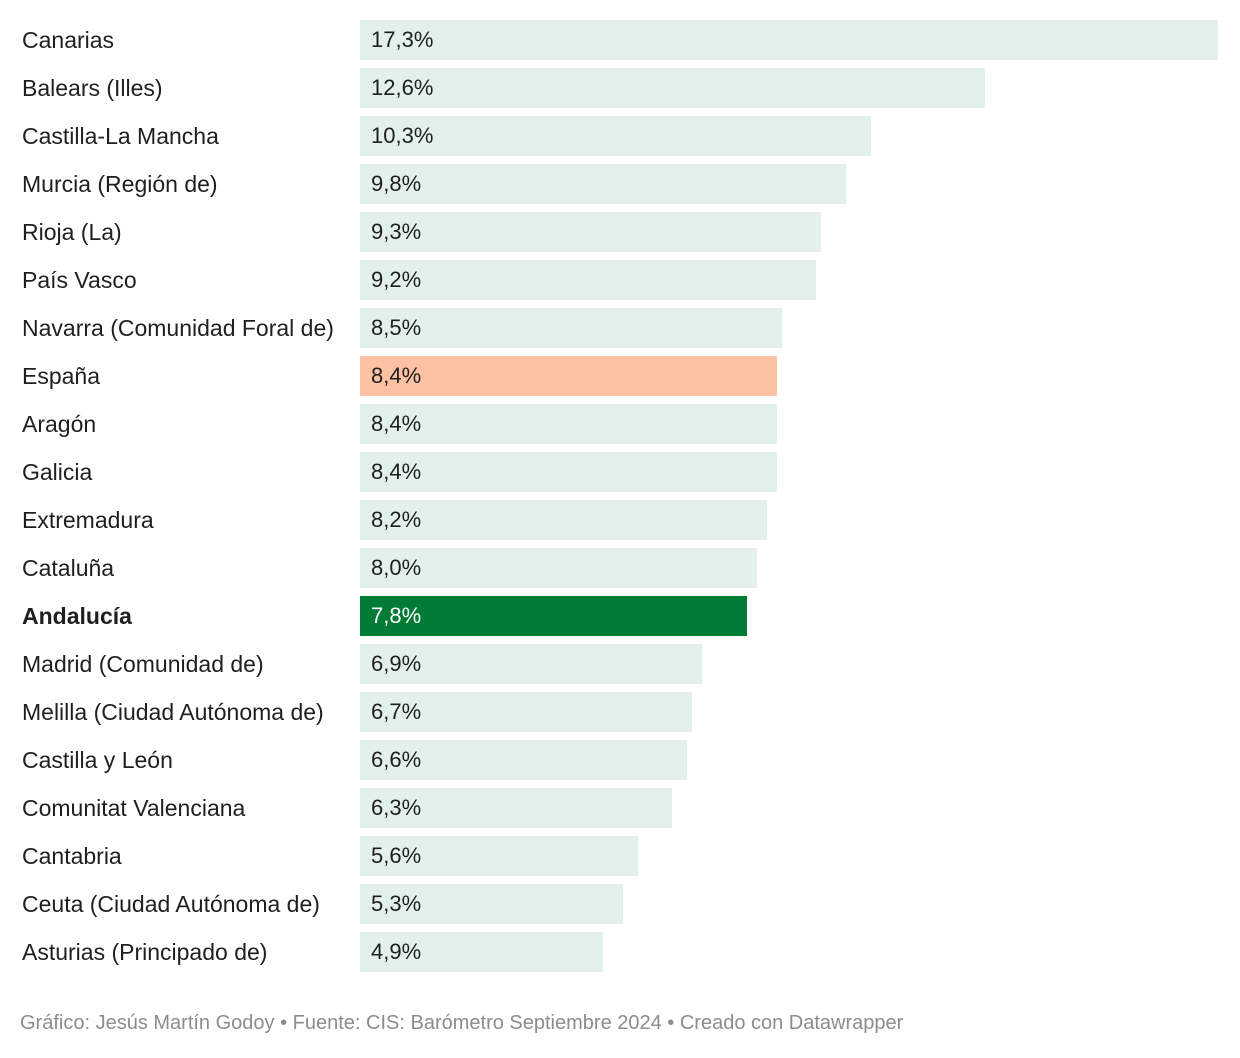  Describe the element at coordinates (120, 136) in the screenshot. I see `category-label: Castilla-La Mancha` at that location.